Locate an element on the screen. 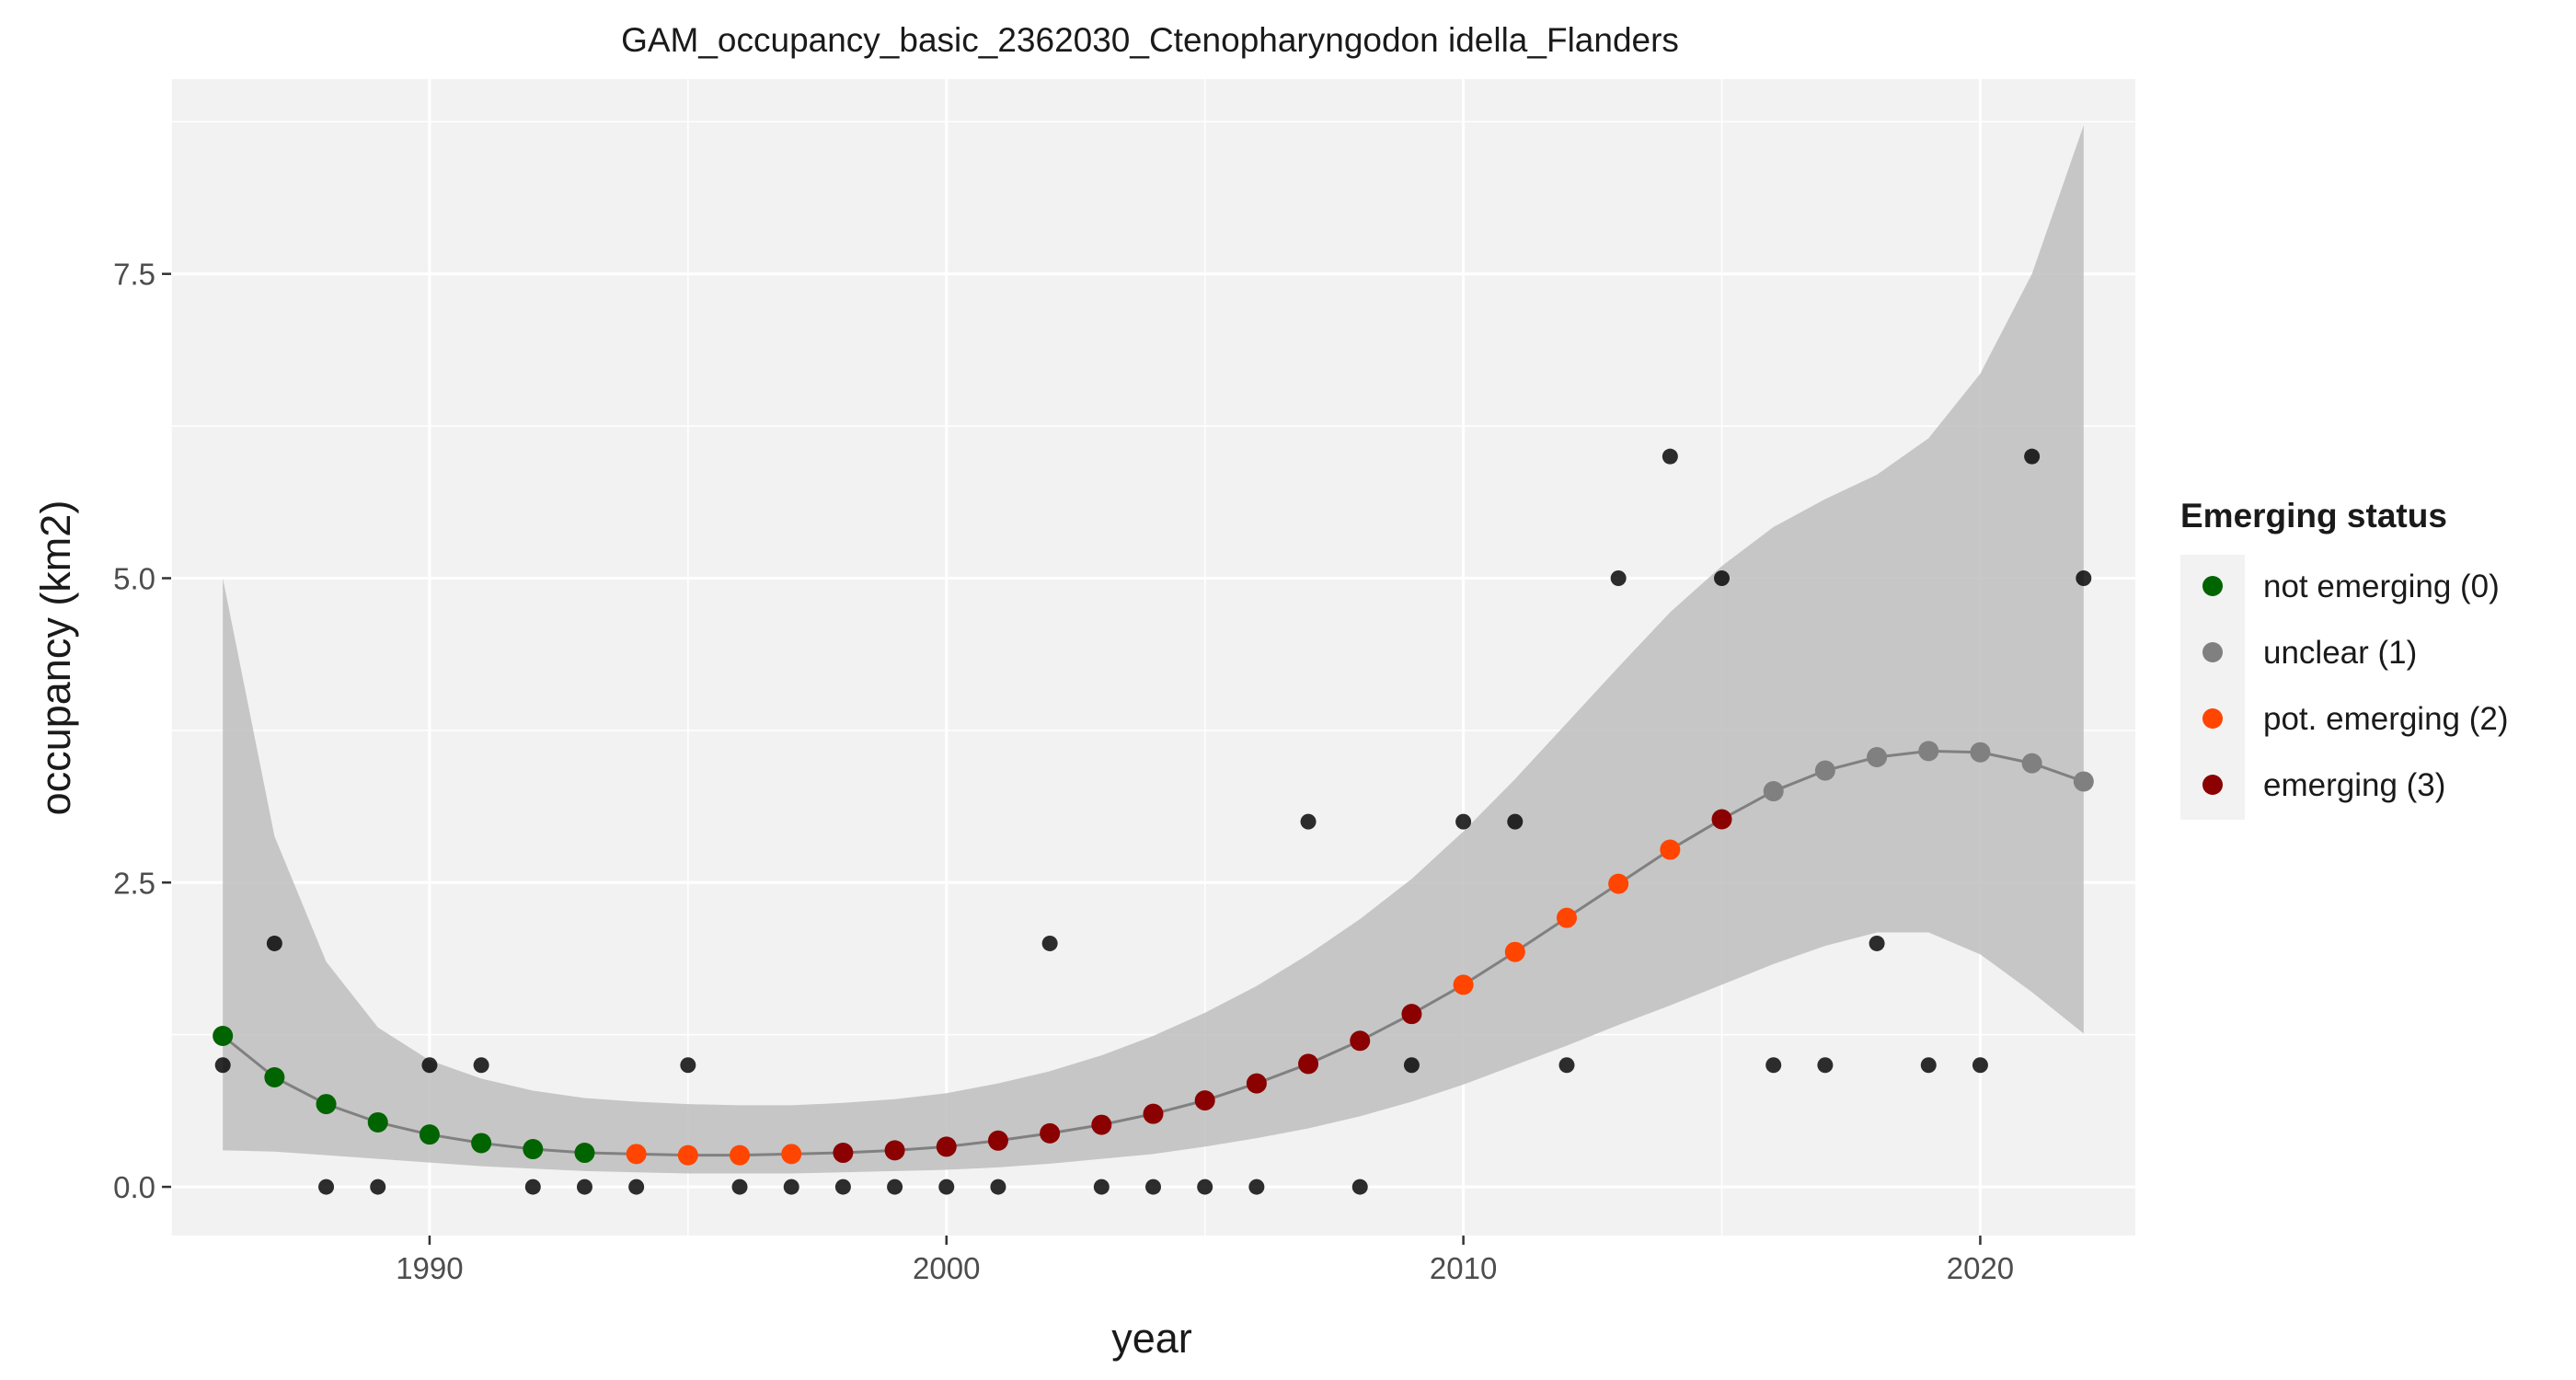 This screenshot has height=1380, width=2576. legend-title: Emerging status is located at coordinates (2313, 516).